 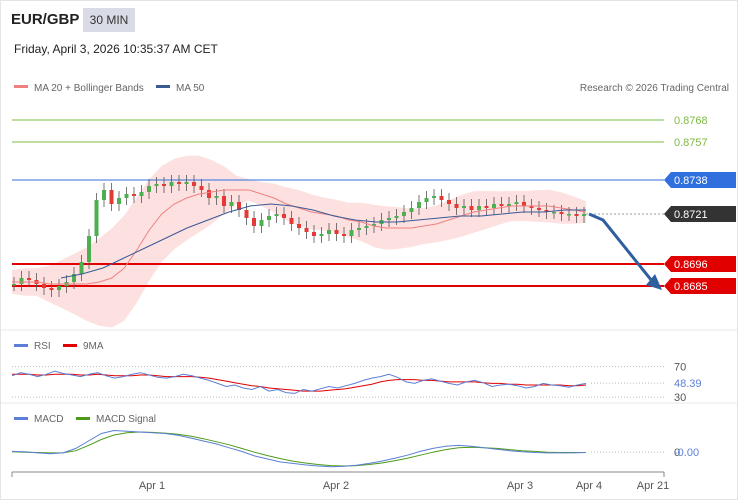 I want to click on rsi-ma-legend-label: 9MA, so click(x=93, y=346).